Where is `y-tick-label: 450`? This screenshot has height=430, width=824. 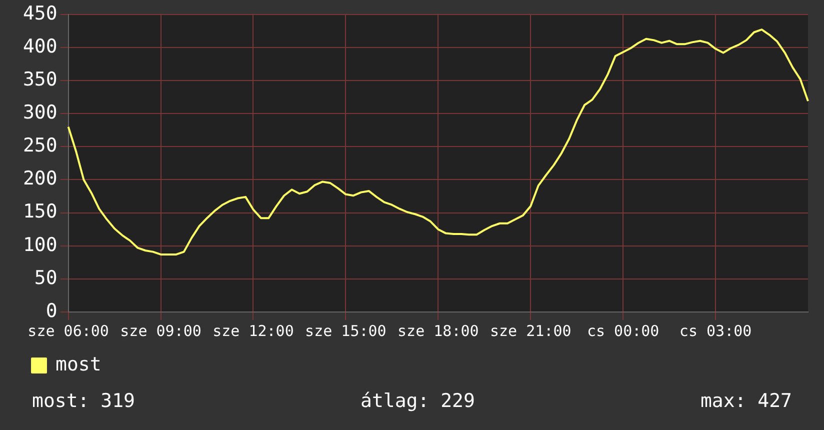
y-tick-label: 450 is located at coordinates (40, 13).